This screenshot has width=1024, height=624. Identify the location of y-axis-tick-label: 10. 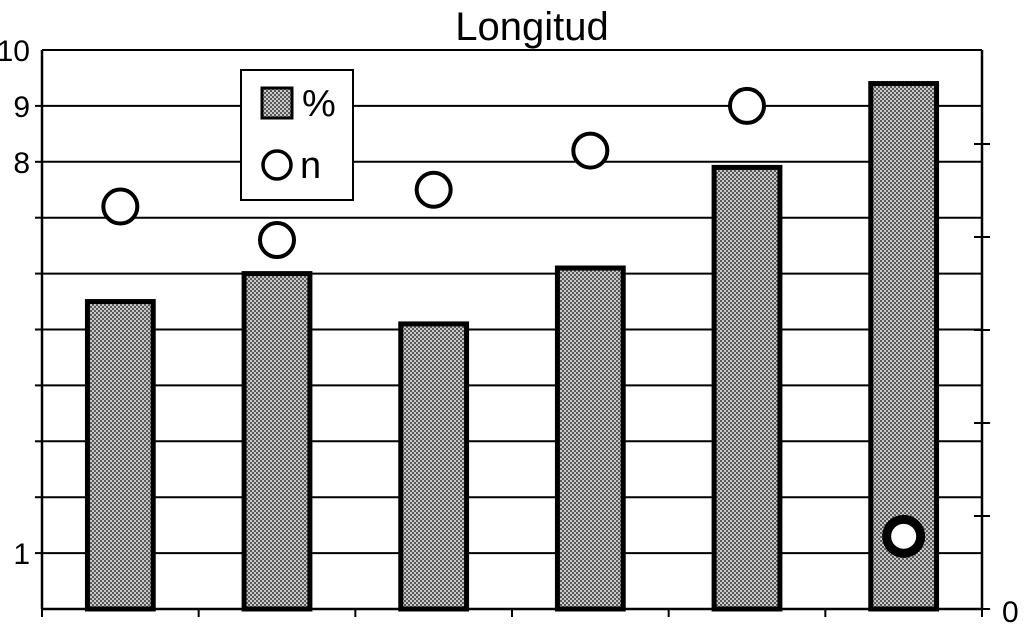
(15, 51).